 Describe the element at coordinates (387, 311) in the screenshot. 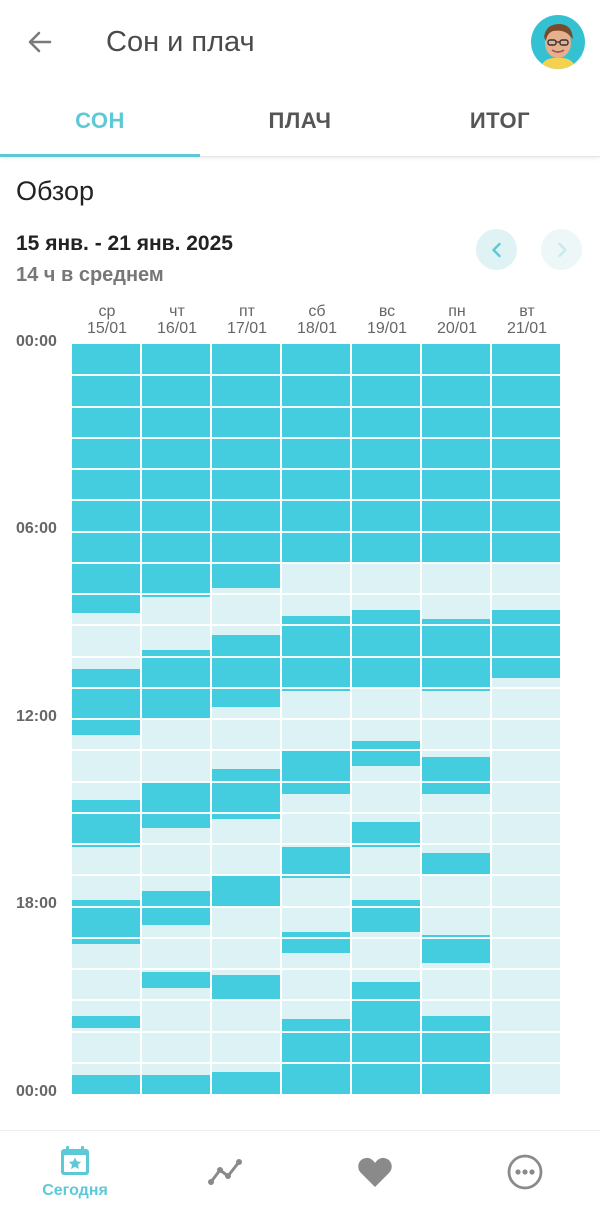

I see `day-weekday: вс` at that location.